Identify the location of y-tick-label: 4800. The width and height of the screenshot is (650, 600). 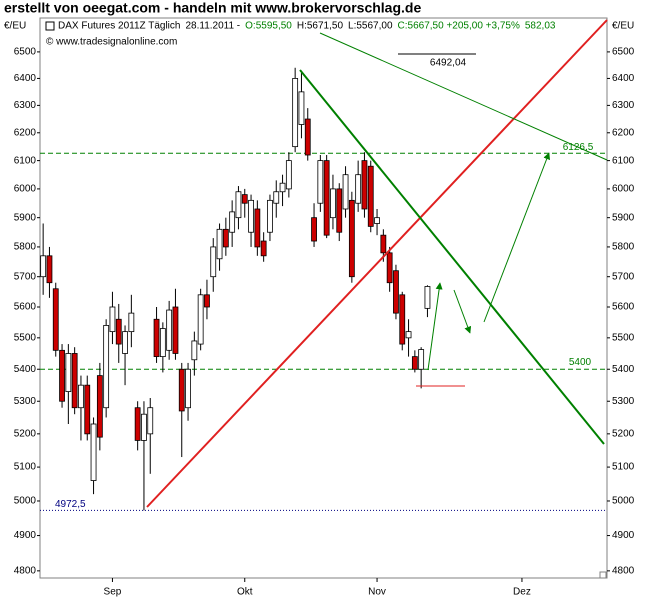
(25, 570).